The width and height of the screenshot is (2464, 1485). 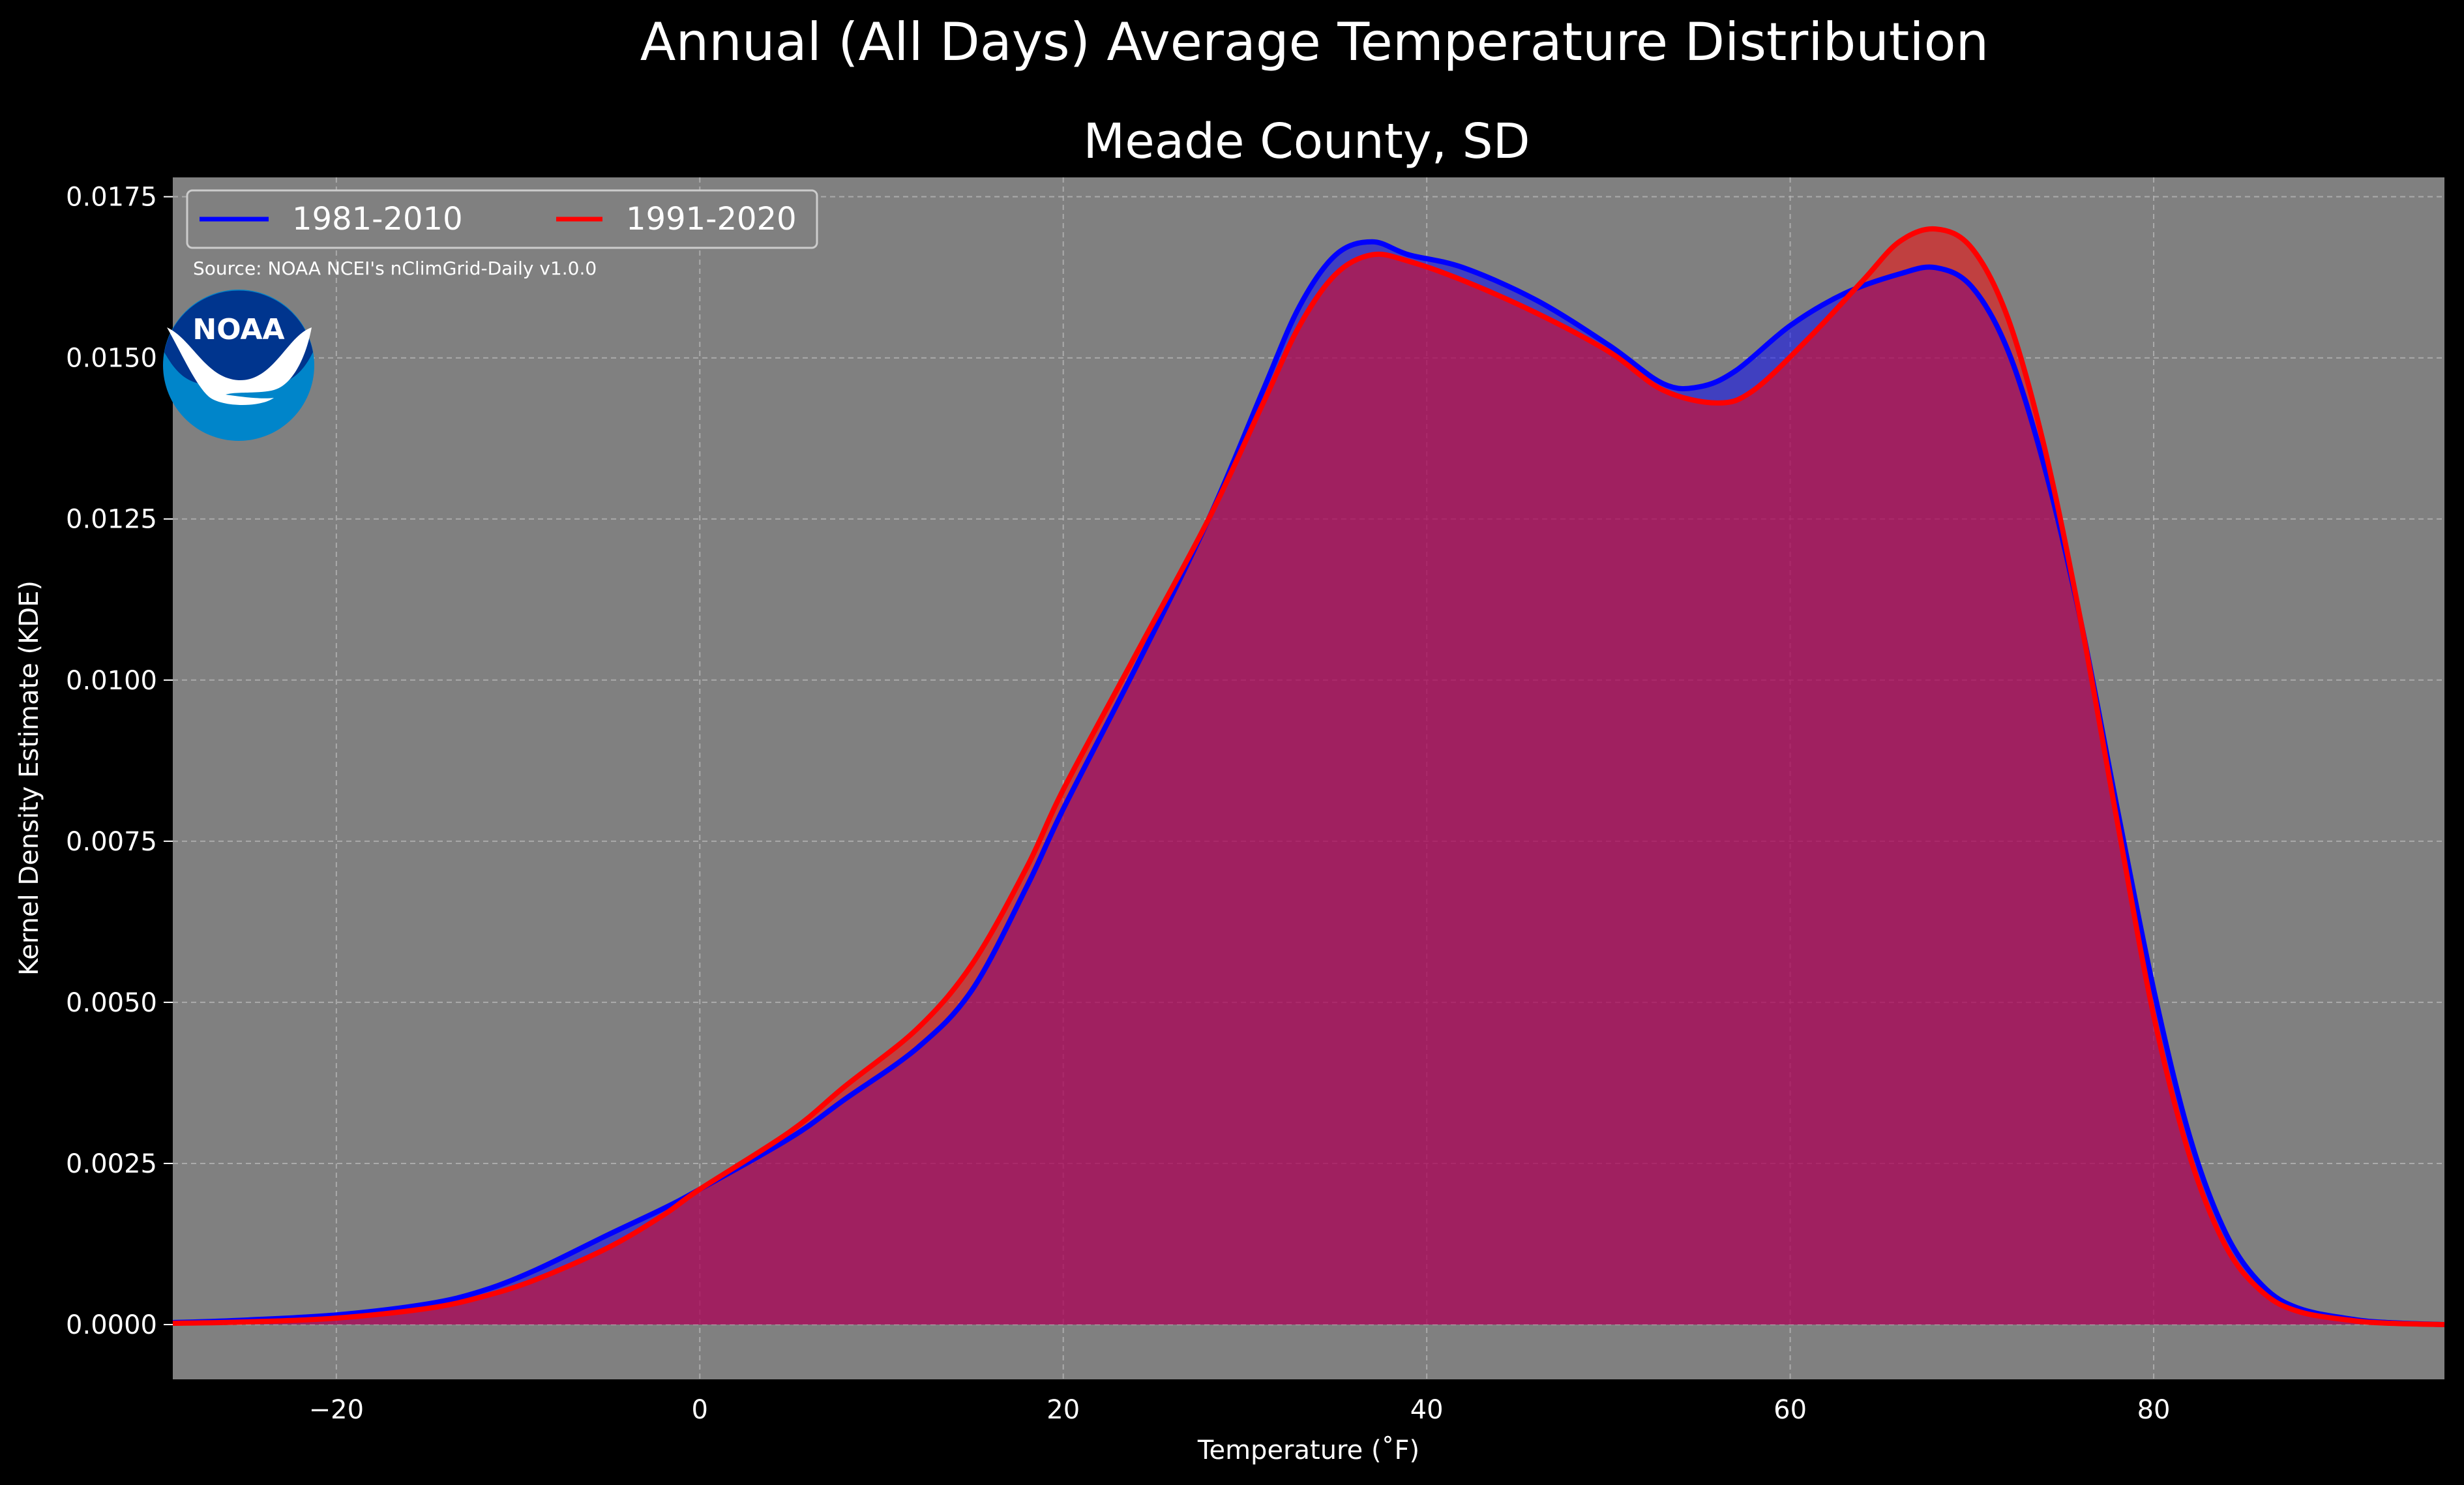 I want to click on y-tick-label: 0.0125, so click(x=111, y=520).